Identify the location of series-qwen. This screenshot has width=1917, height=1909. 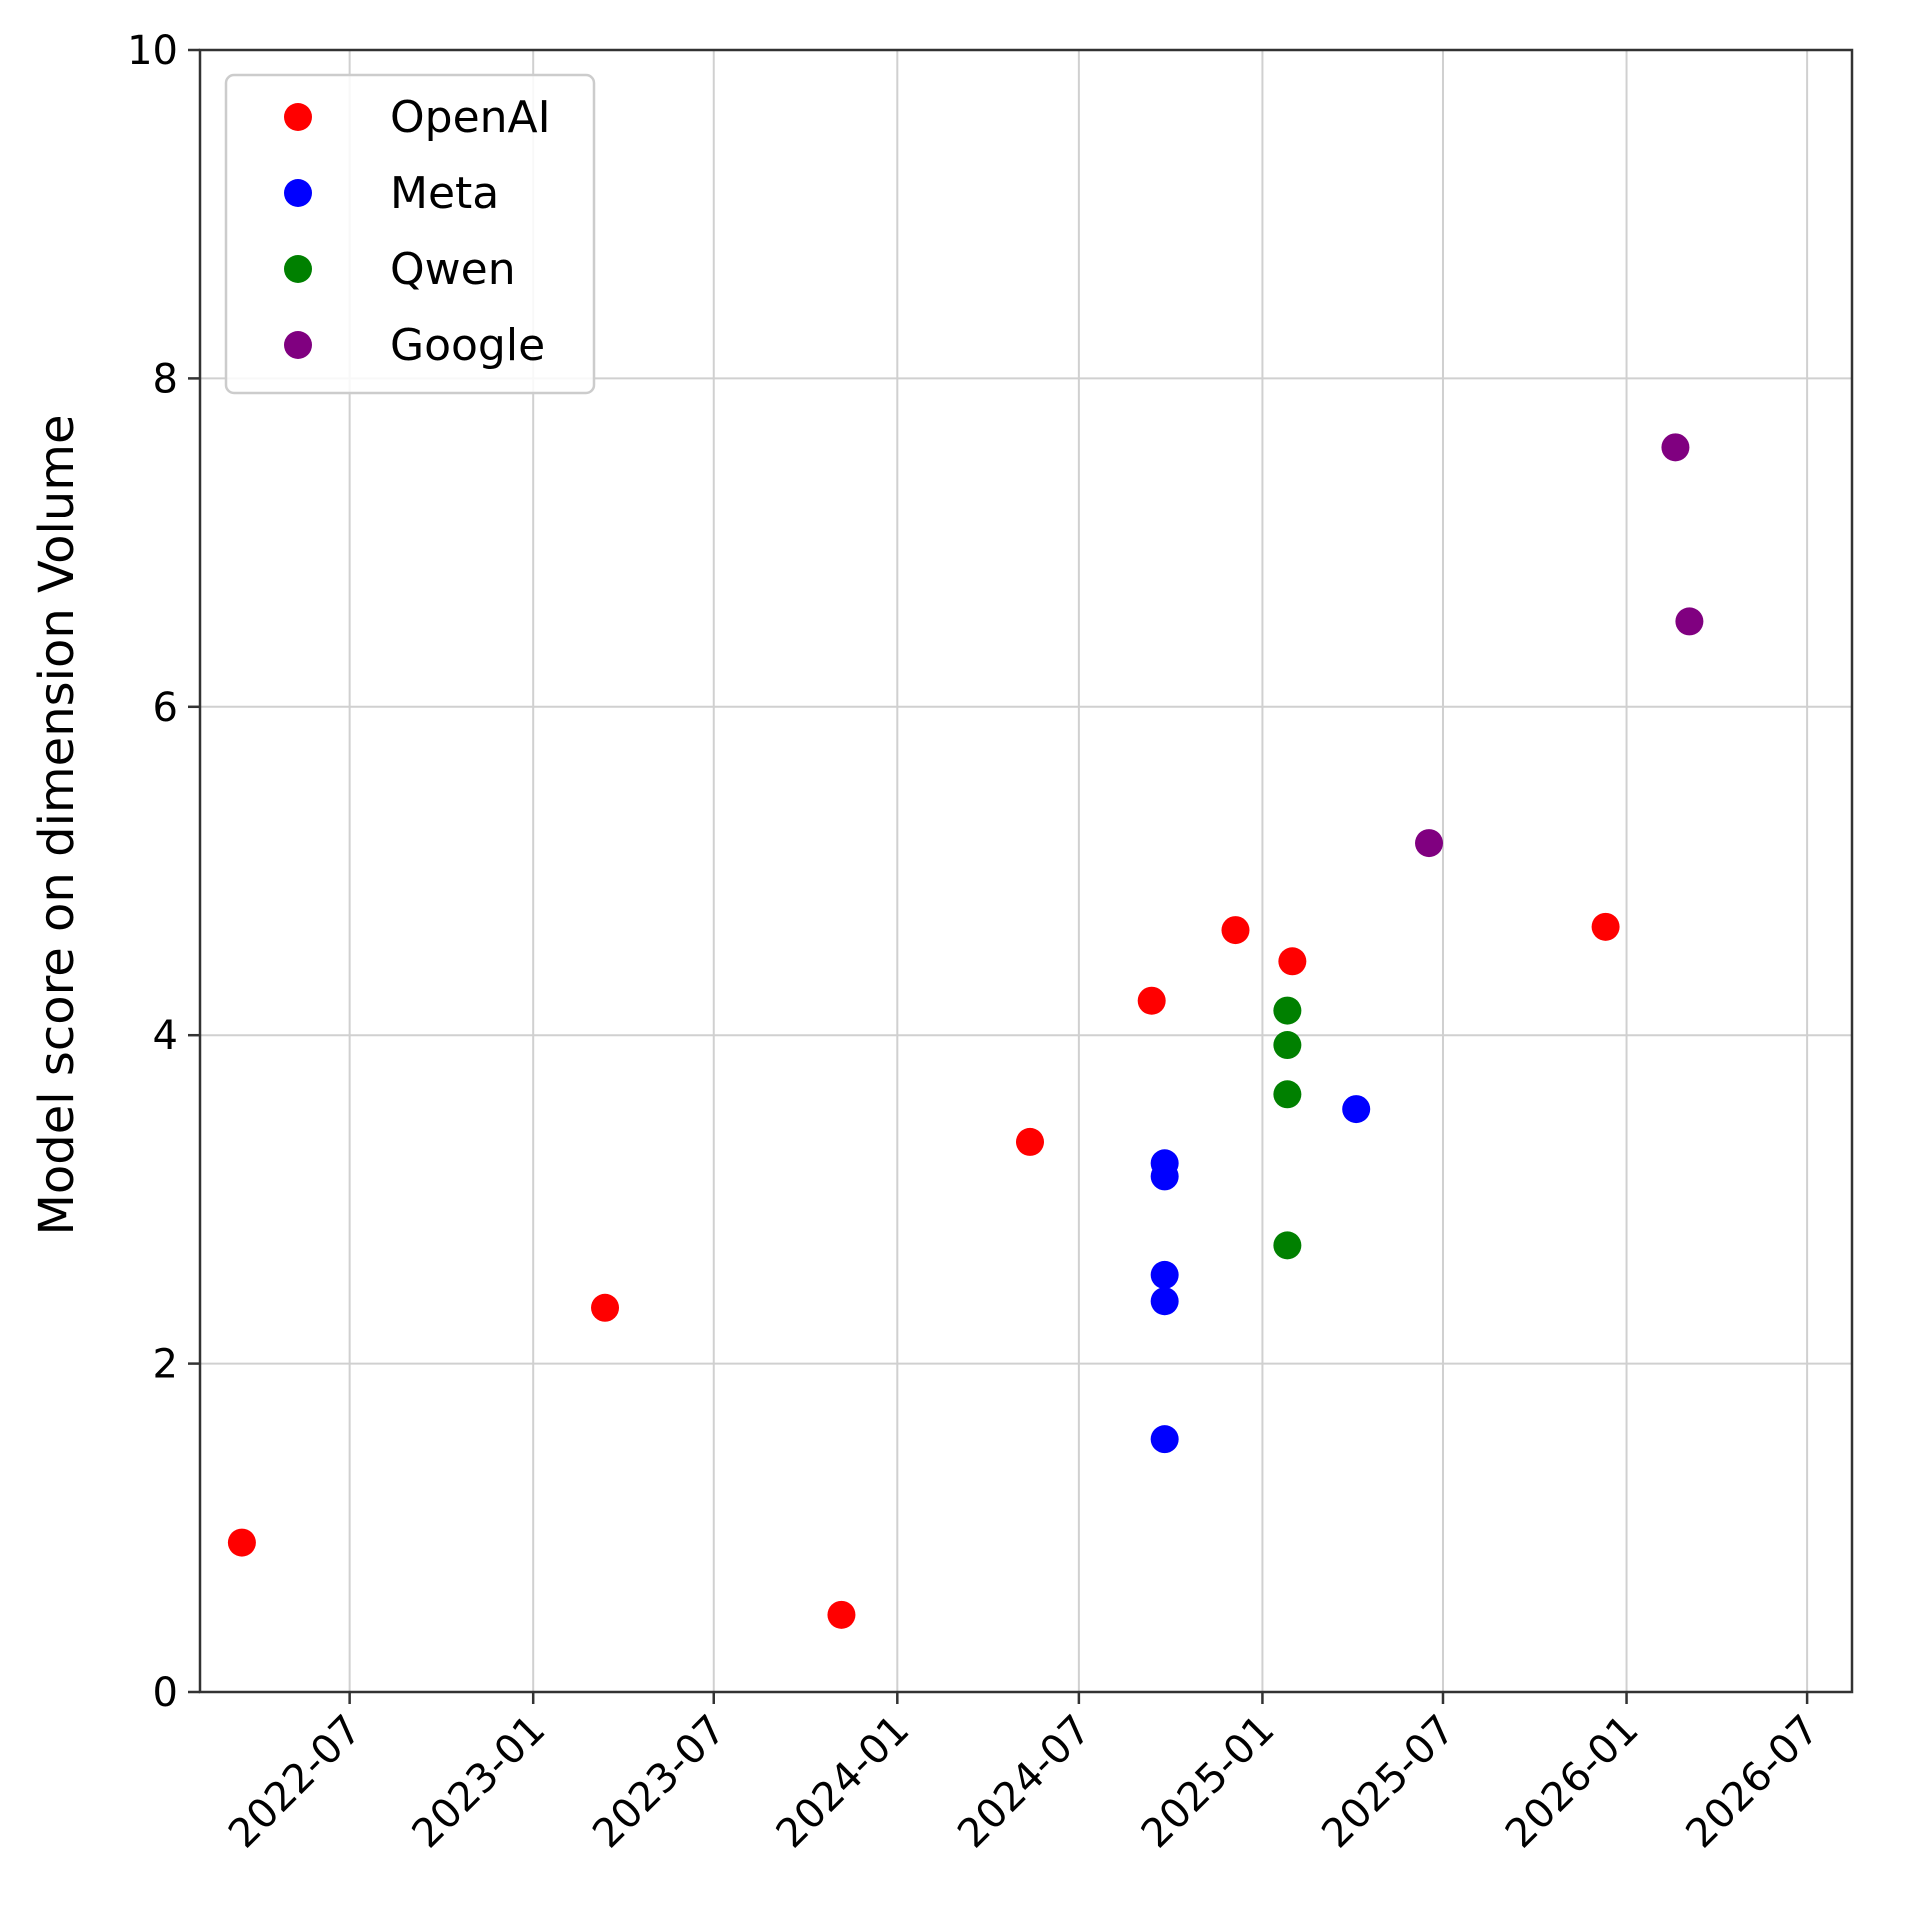
(1287, 1128).